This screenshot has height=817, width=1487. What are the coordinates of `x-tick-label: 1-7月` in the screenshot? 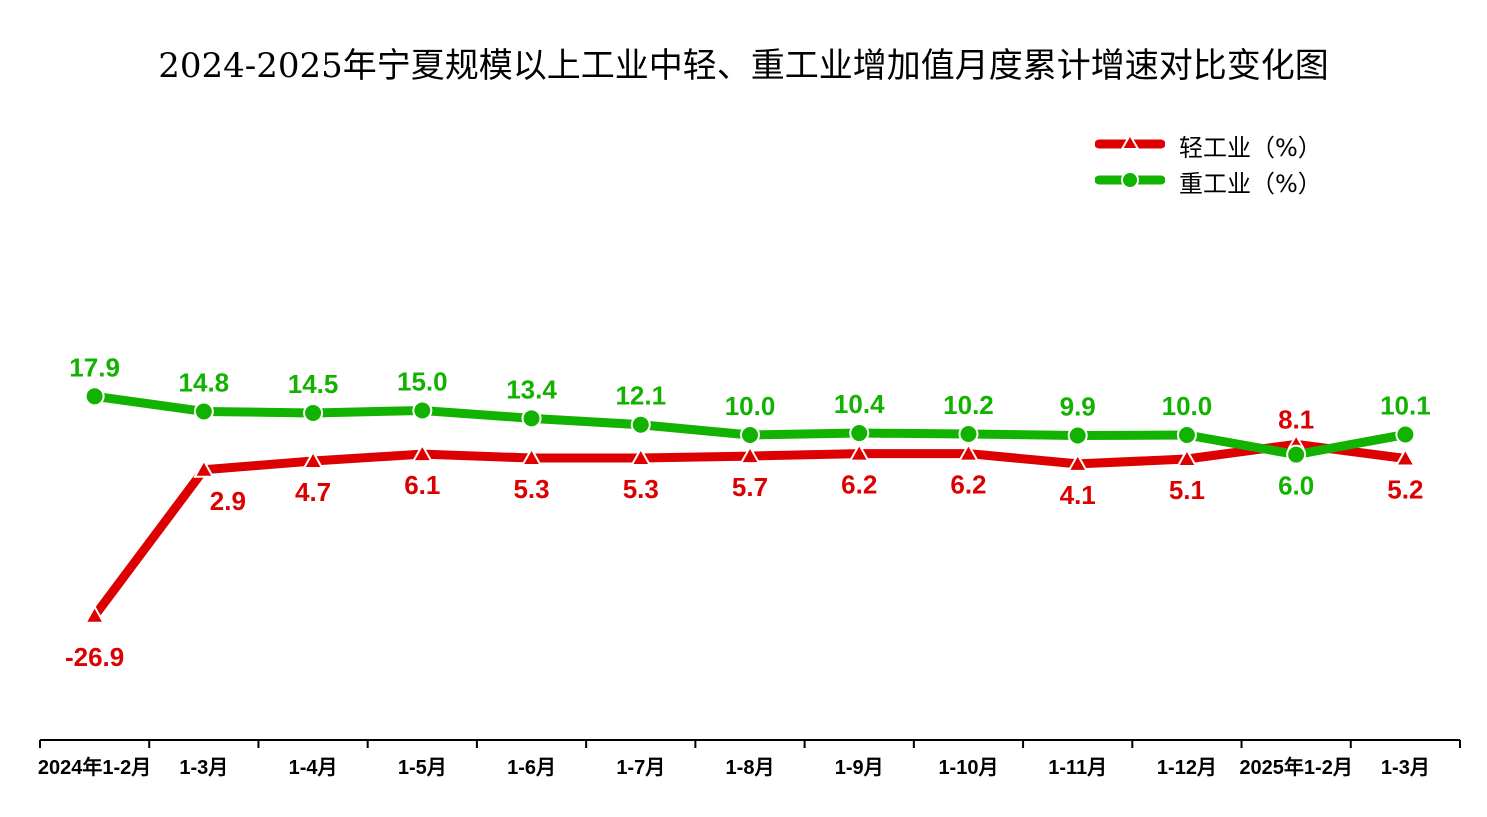 It's located at (640, 768).